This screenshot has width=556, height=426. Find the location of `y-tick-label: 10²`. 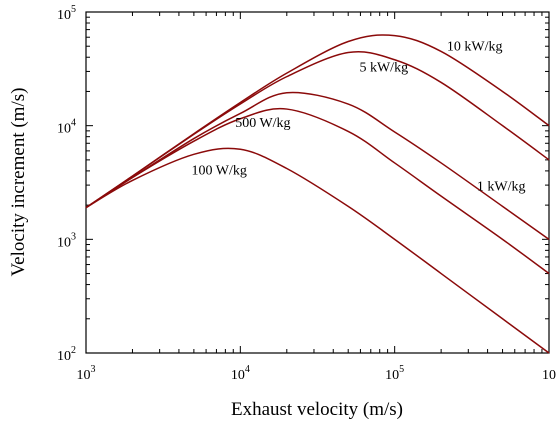

y-tick-label: 10² is located at coordinates (66, 354).